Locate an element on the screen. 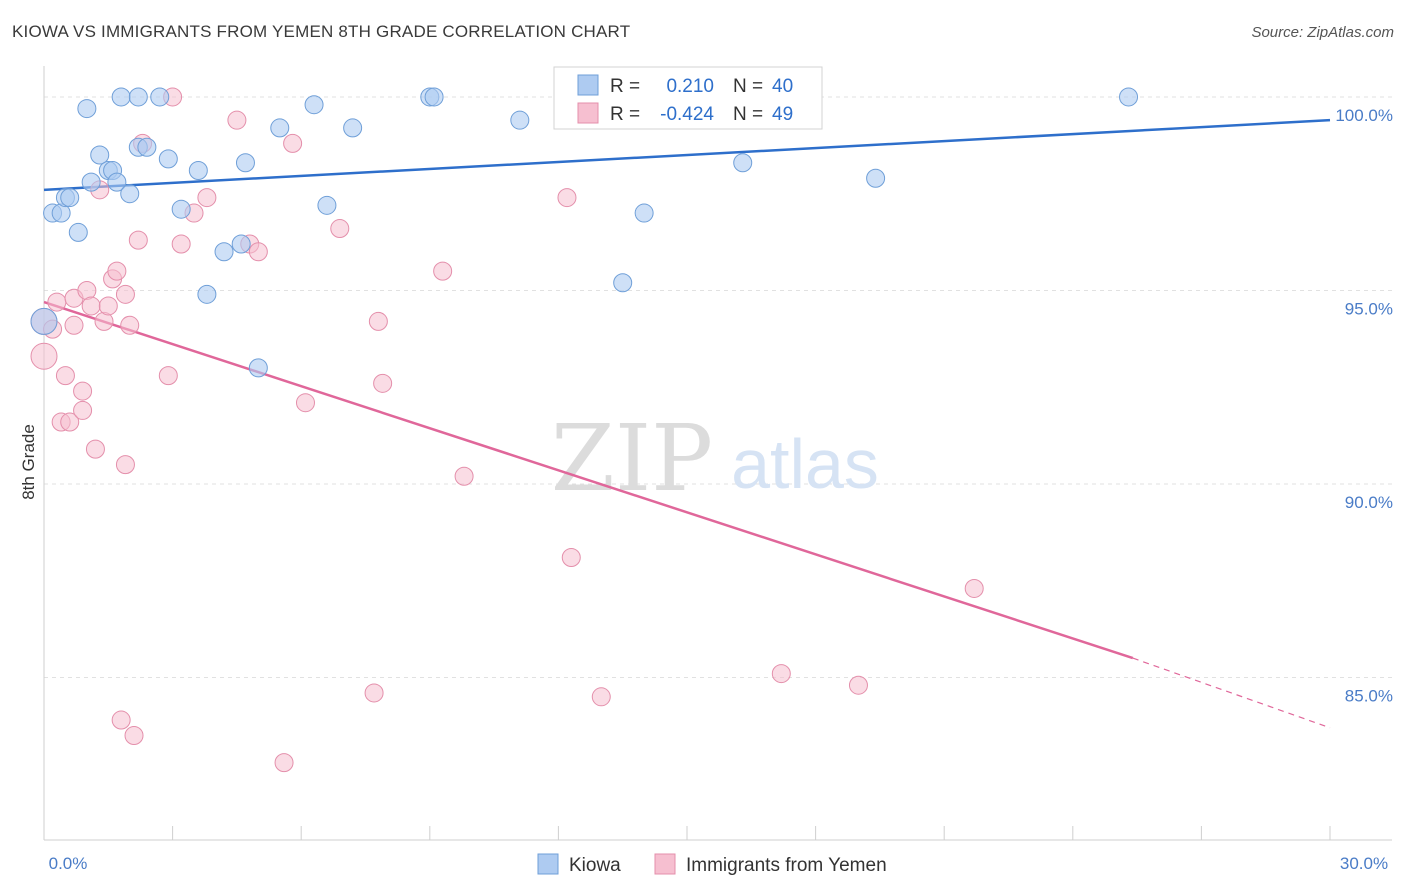 The image size is (1406, 892). stats-r-label-yemen: R = is located at coordinates (625, 114).